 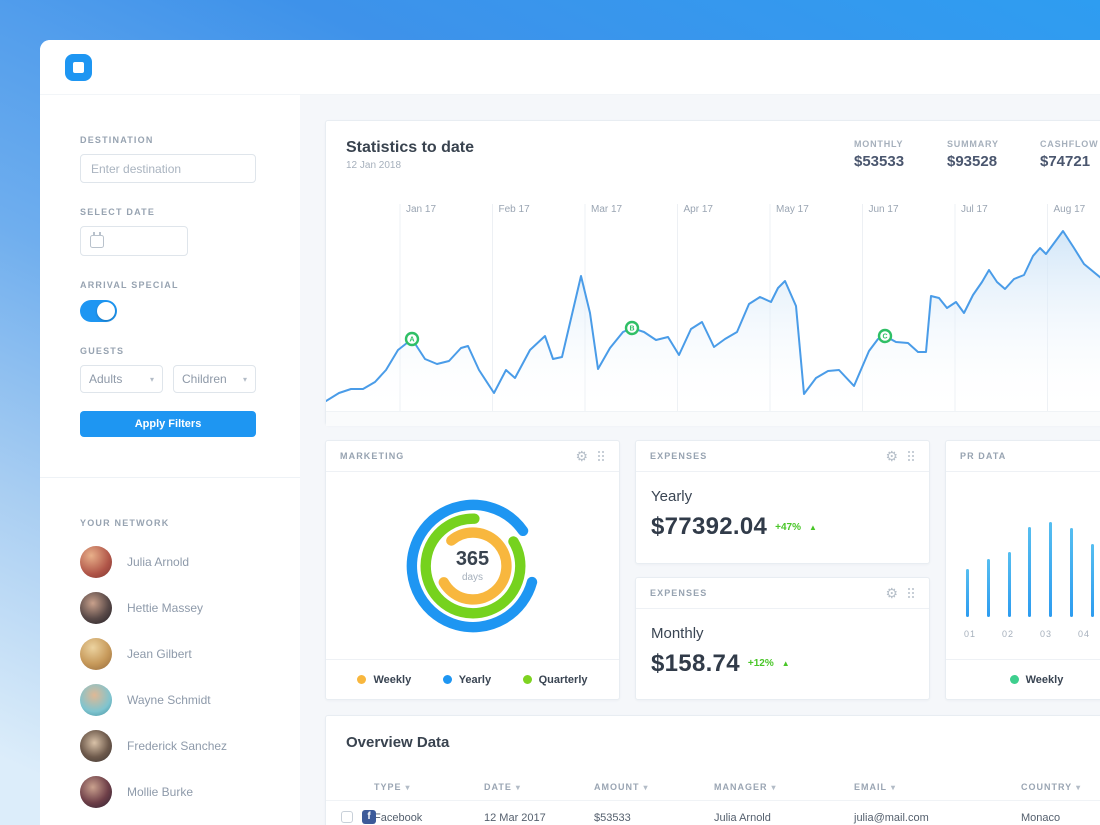 What do you see at coordinates (204, 379) in the screenshot?
I see `children-select-value: Children` at bounding box center [204, 379].